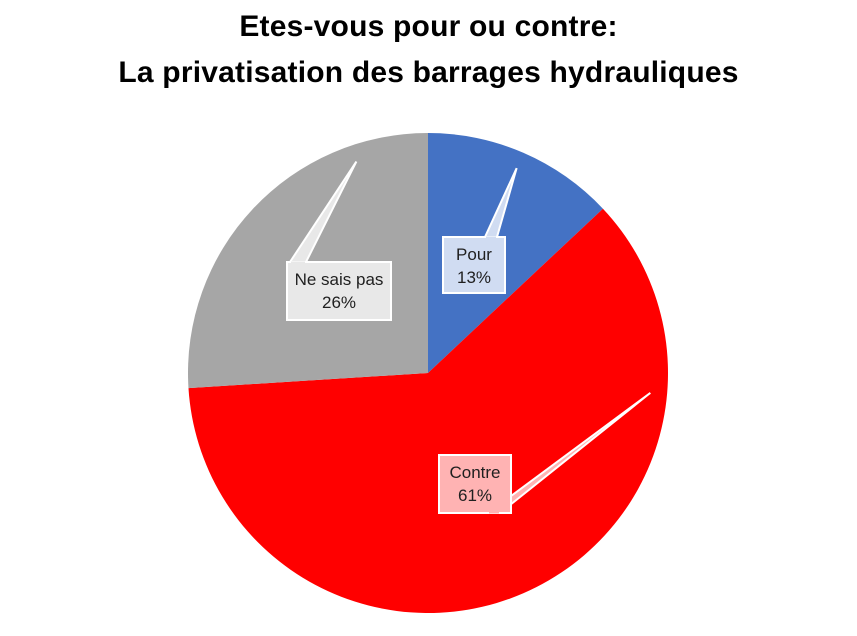  Describe the element at coordinates (515, 253) in the screenshot. I see `pie-slice-pour` at that location.